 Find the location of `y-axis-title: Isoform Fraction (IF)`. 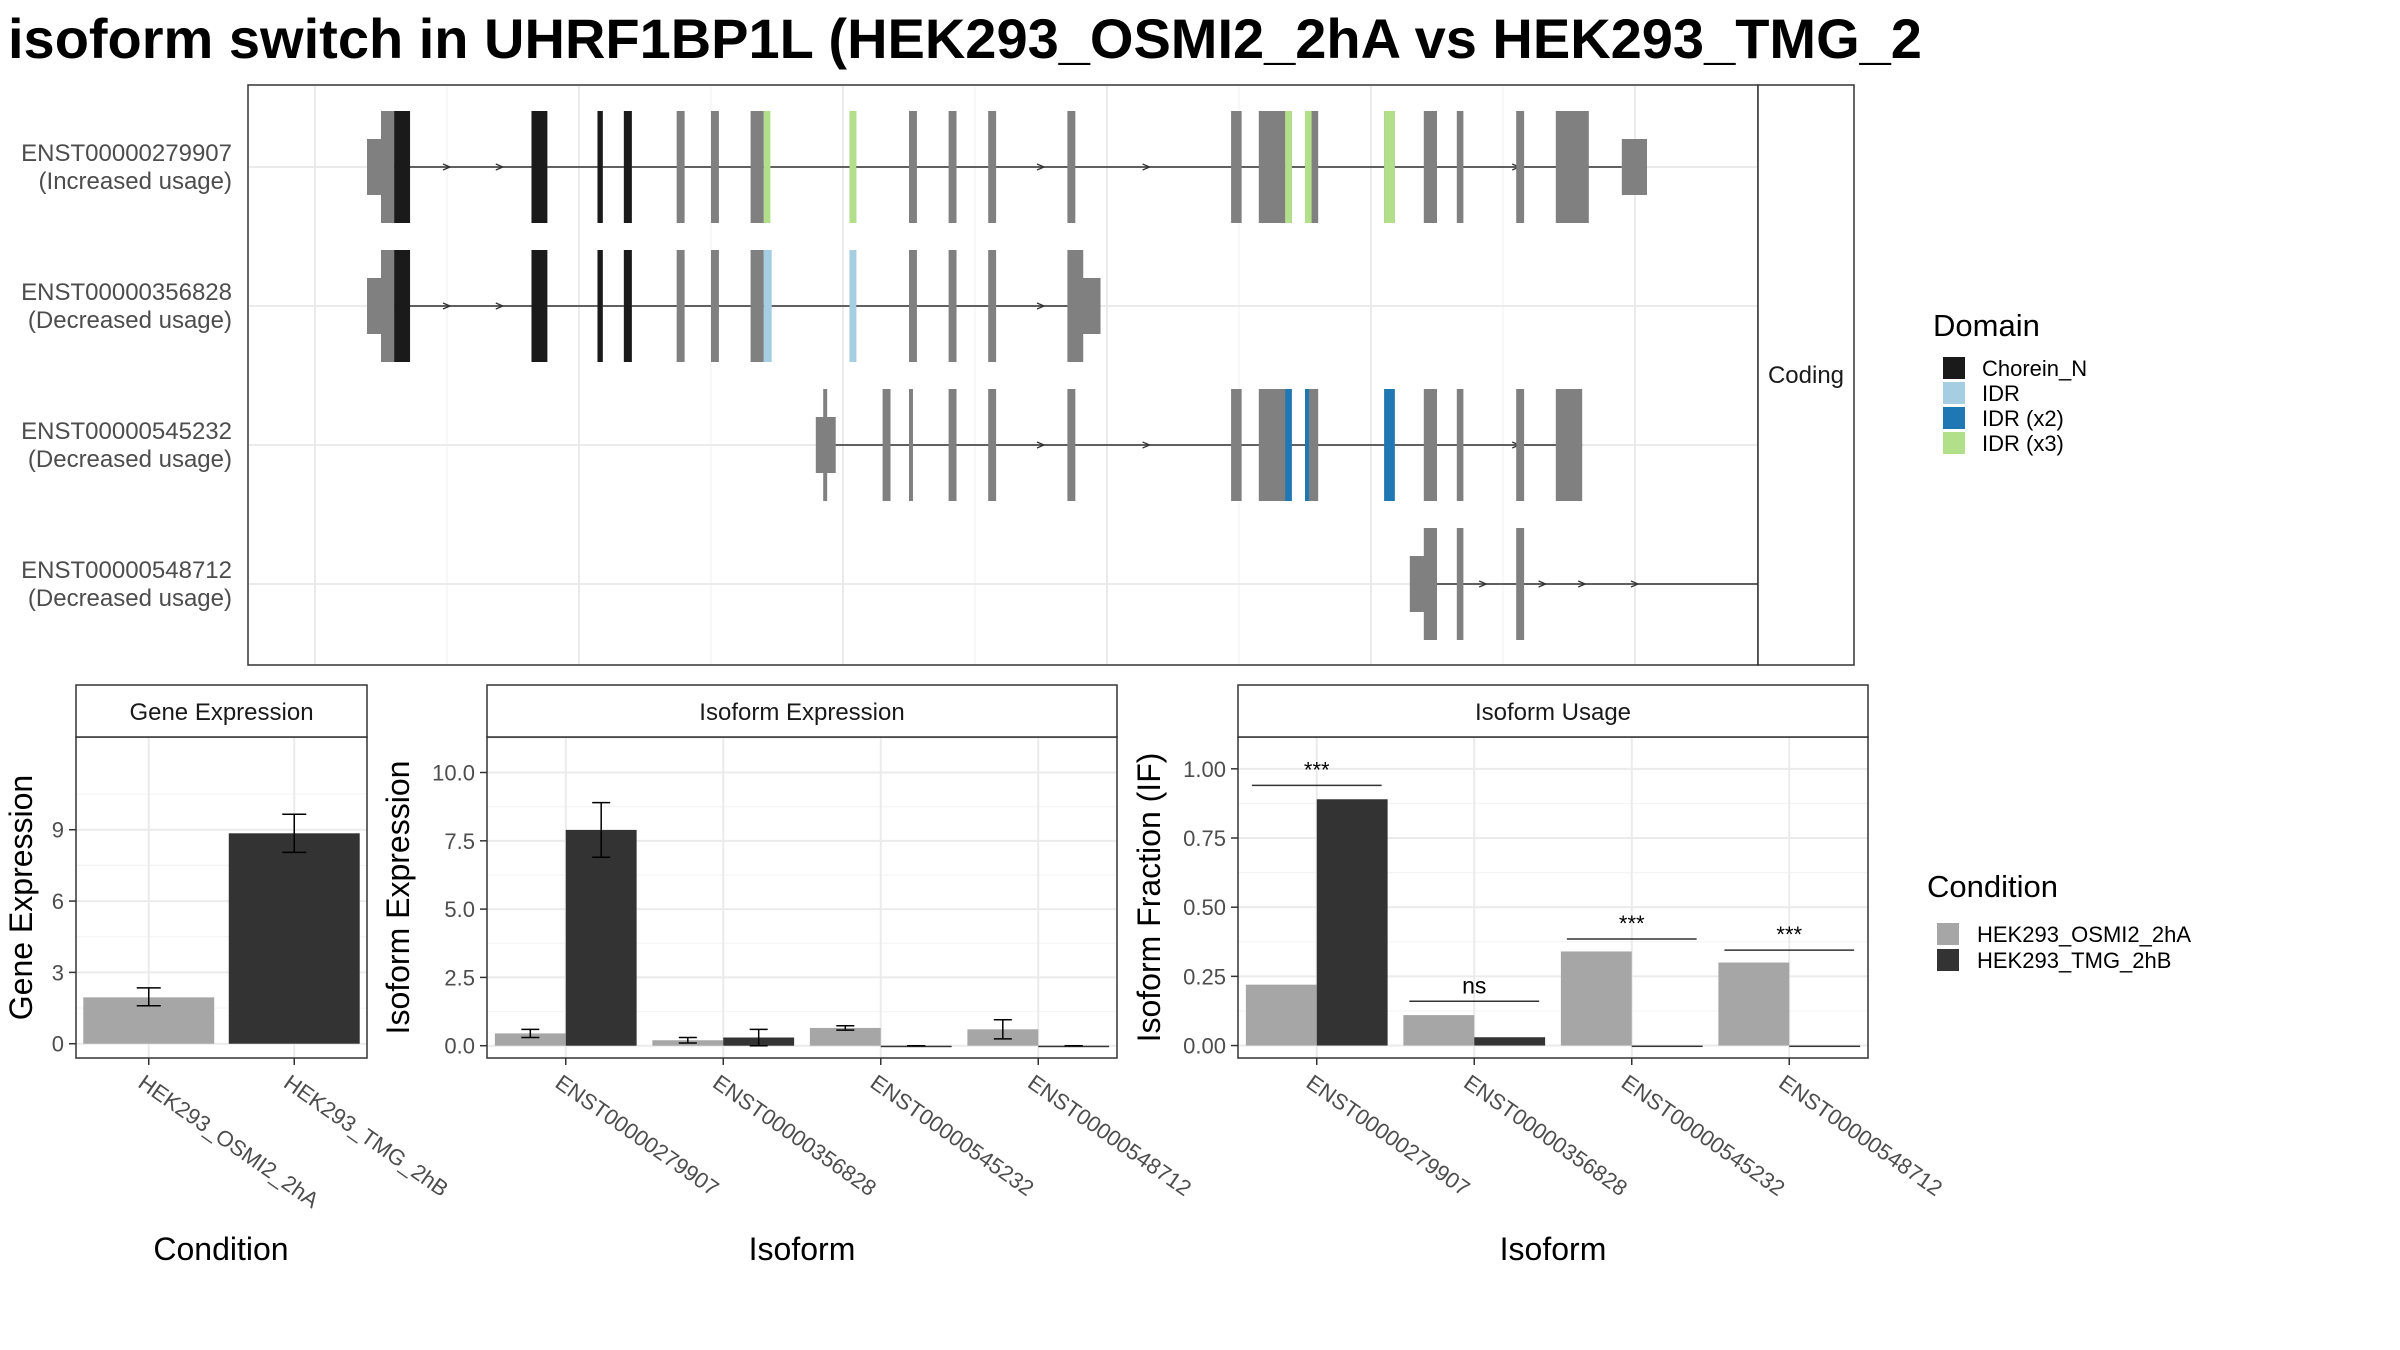

y-axis-title: Isoform Fraction (IF) is located at coordinates (1149, 898).